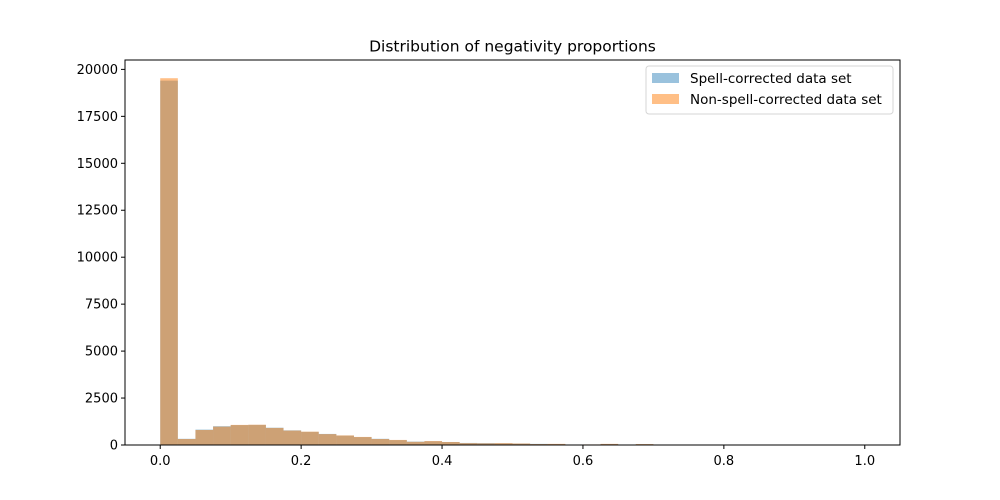 The height and width of the screenshot is (500, 1000). I want to click on x-tick-label: 0.8, so click(724, 461).